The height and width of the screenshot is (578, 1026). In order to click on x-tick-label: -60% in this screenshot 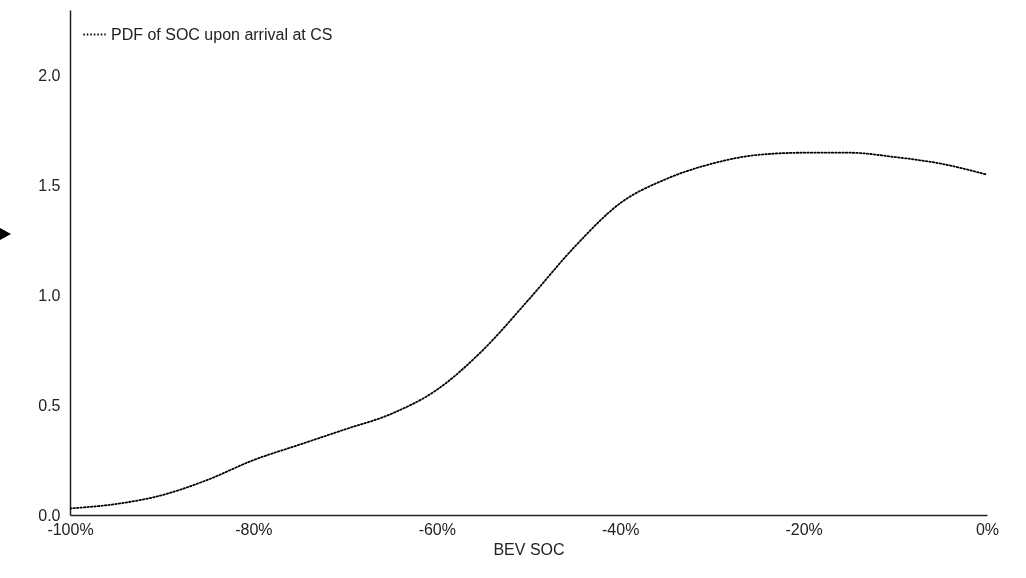, I will do `click(437, 529)`.